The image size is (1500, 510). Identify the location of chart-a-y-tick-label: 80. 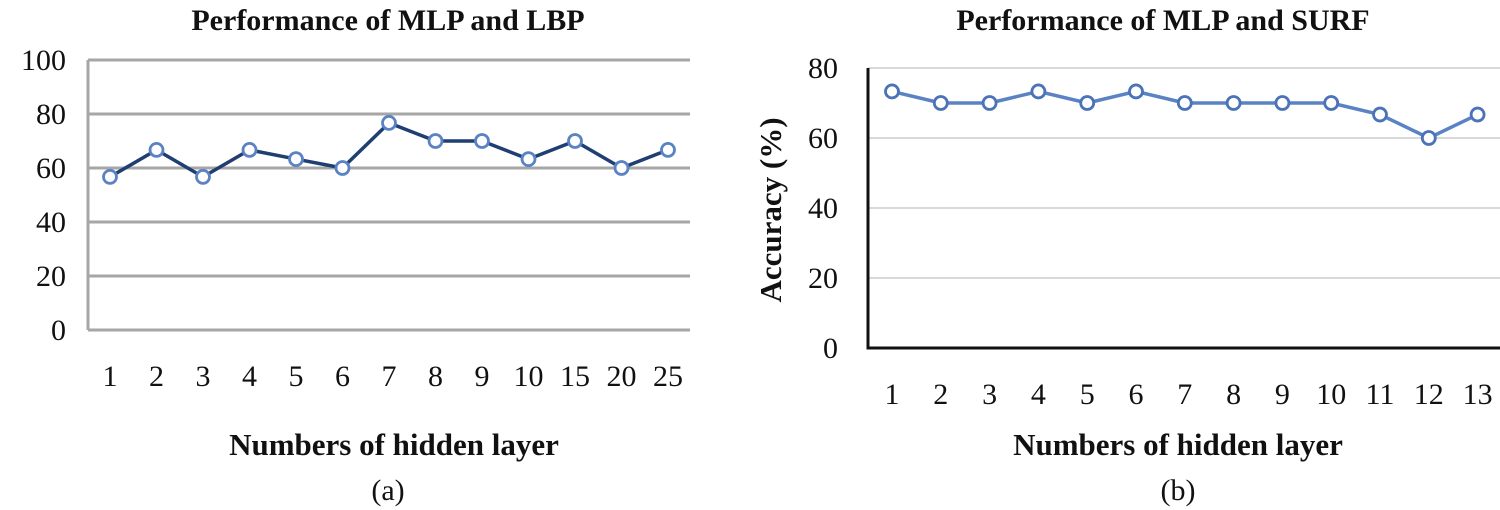
(51, 114).